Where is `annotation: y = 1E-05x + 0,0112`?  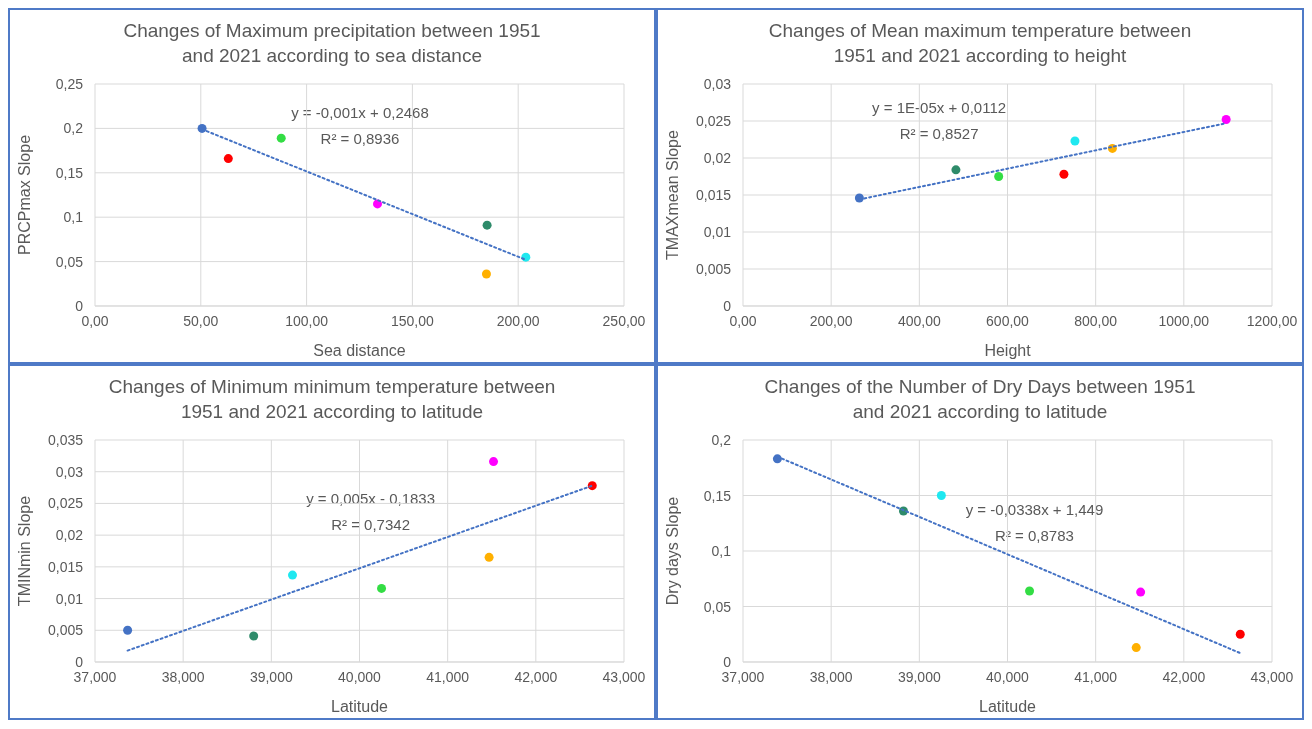
annotation: y = 1E-05x + 0,0112 is located at coordinates (939, 108).